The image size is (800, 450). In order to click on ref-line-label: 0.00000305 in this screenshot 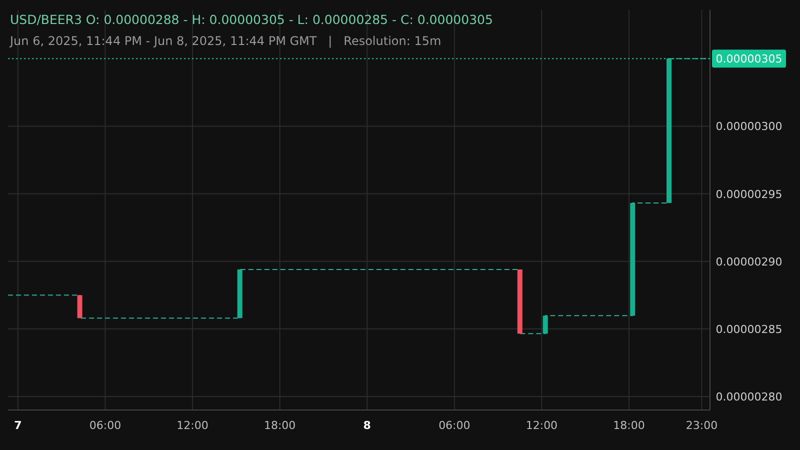, I will do `click(749, 59)`.